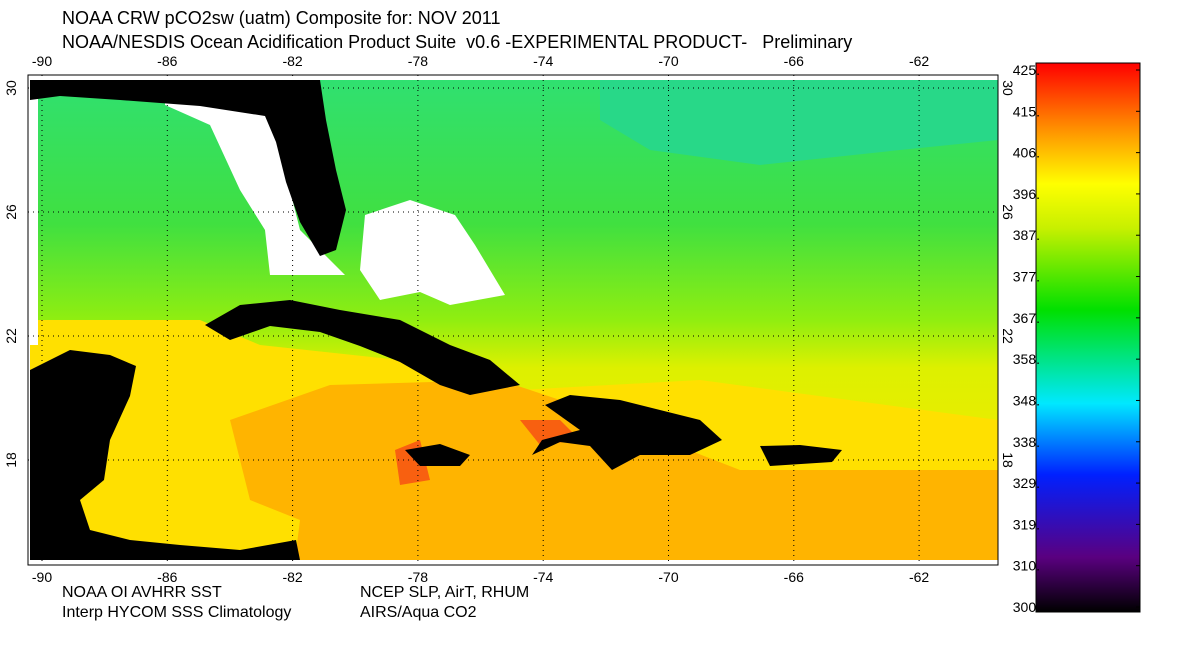 This screenshot has width=1200, height=645. Describe the element at coordinates (1026, 607) in the screenshot. I see `colorbar-label: 300.` at that location.